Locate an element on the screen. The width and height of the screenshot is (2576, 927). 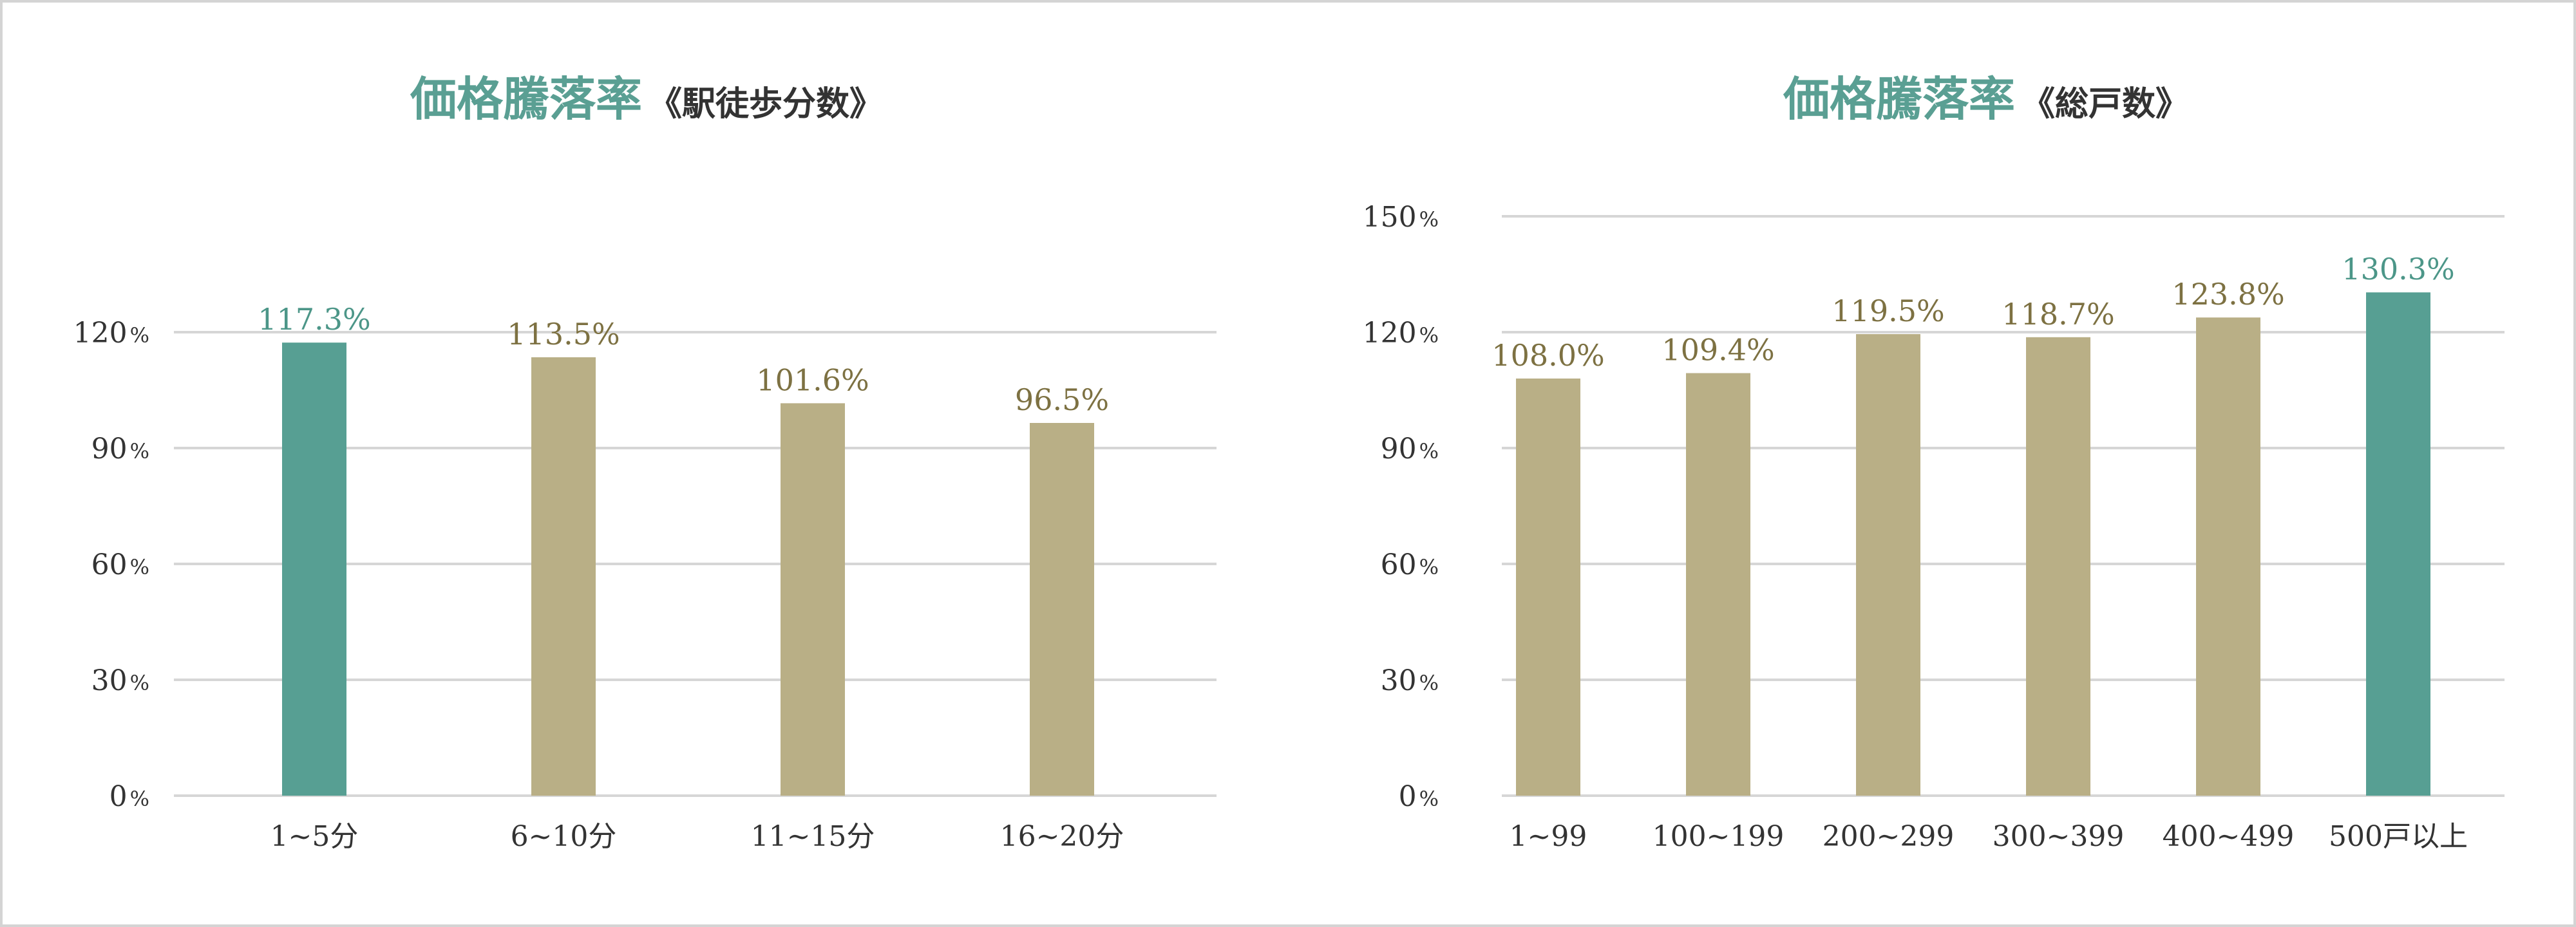
chart-title: 価格騰落率 《総戸数》 is located at coordinates (1986, 99).